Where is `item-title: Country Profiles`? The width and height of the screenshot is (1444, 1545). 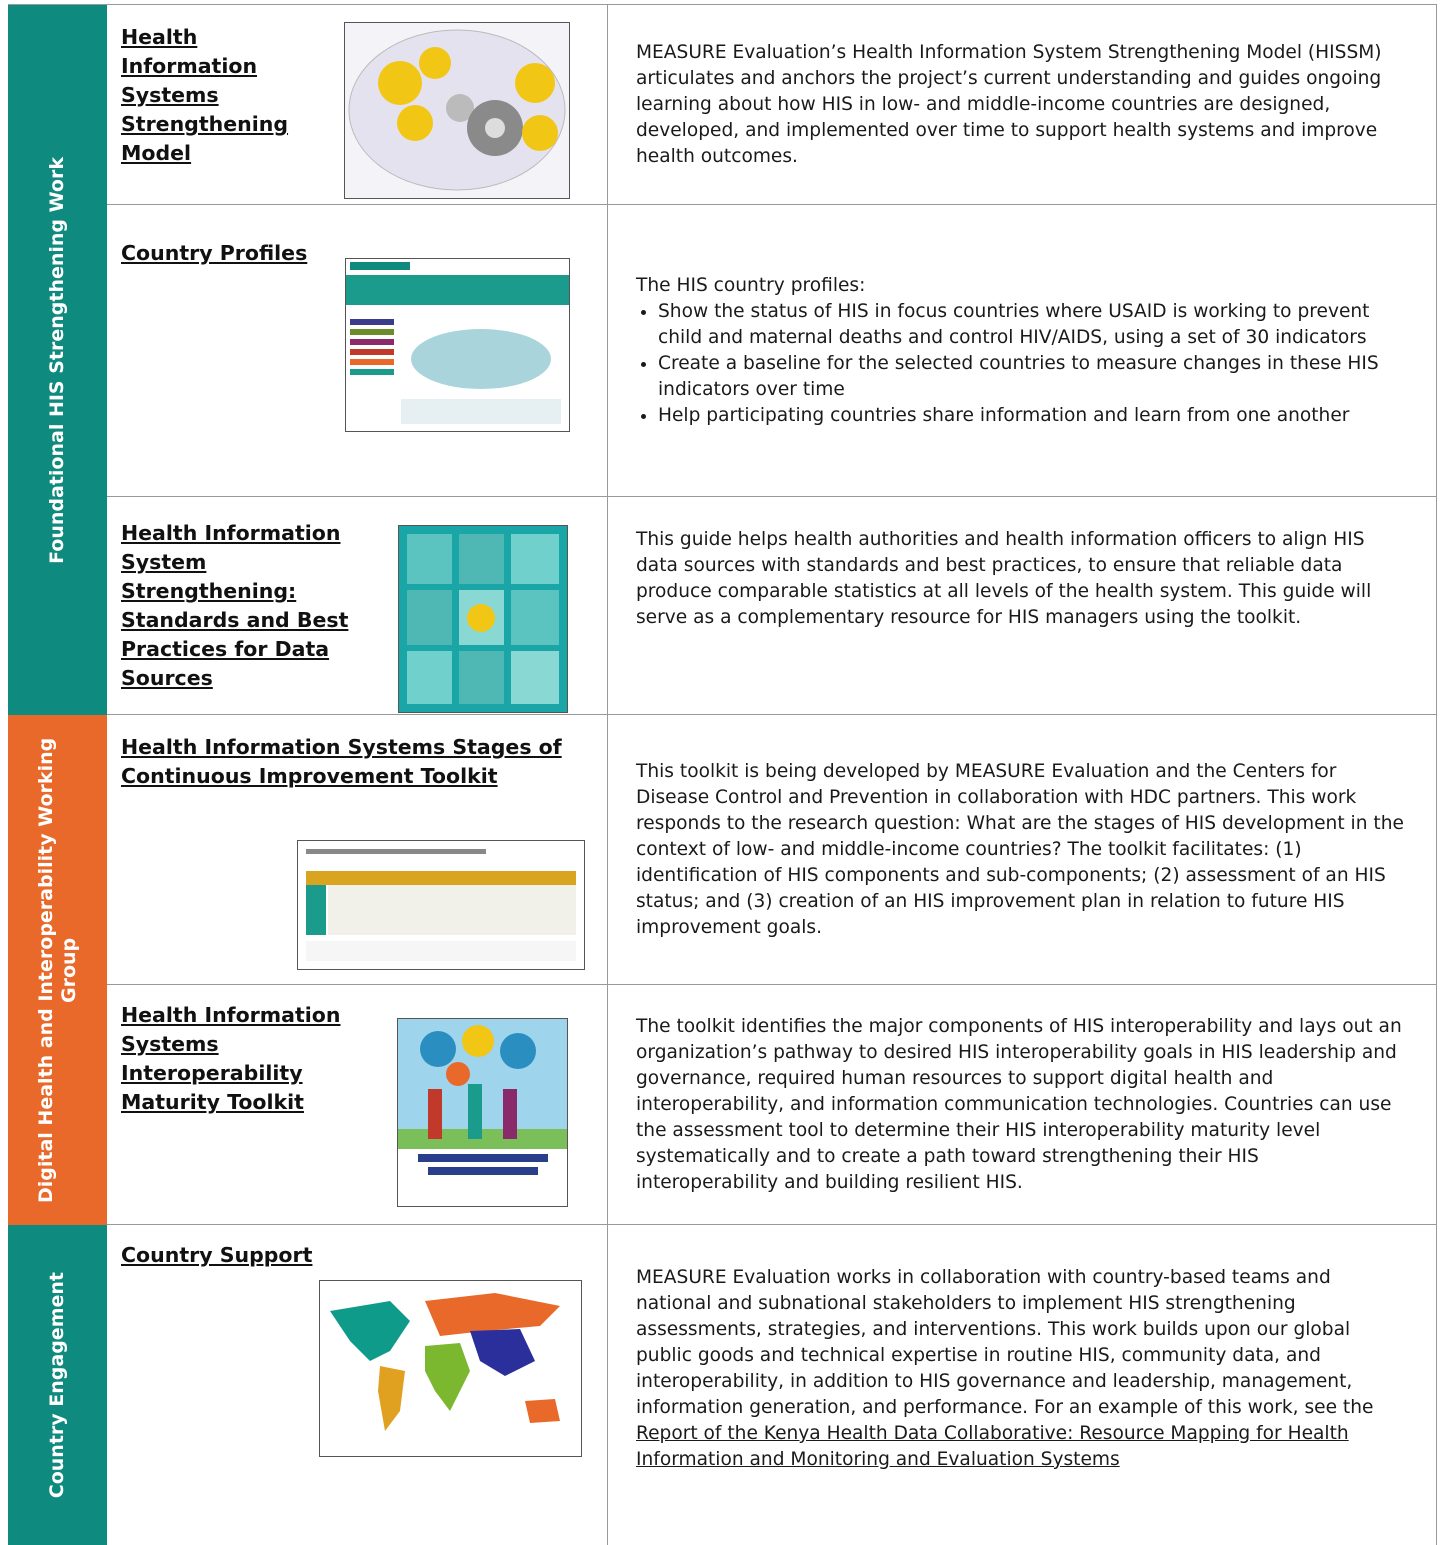
item-title: Country Profiles is located at coordinates (214, 253).